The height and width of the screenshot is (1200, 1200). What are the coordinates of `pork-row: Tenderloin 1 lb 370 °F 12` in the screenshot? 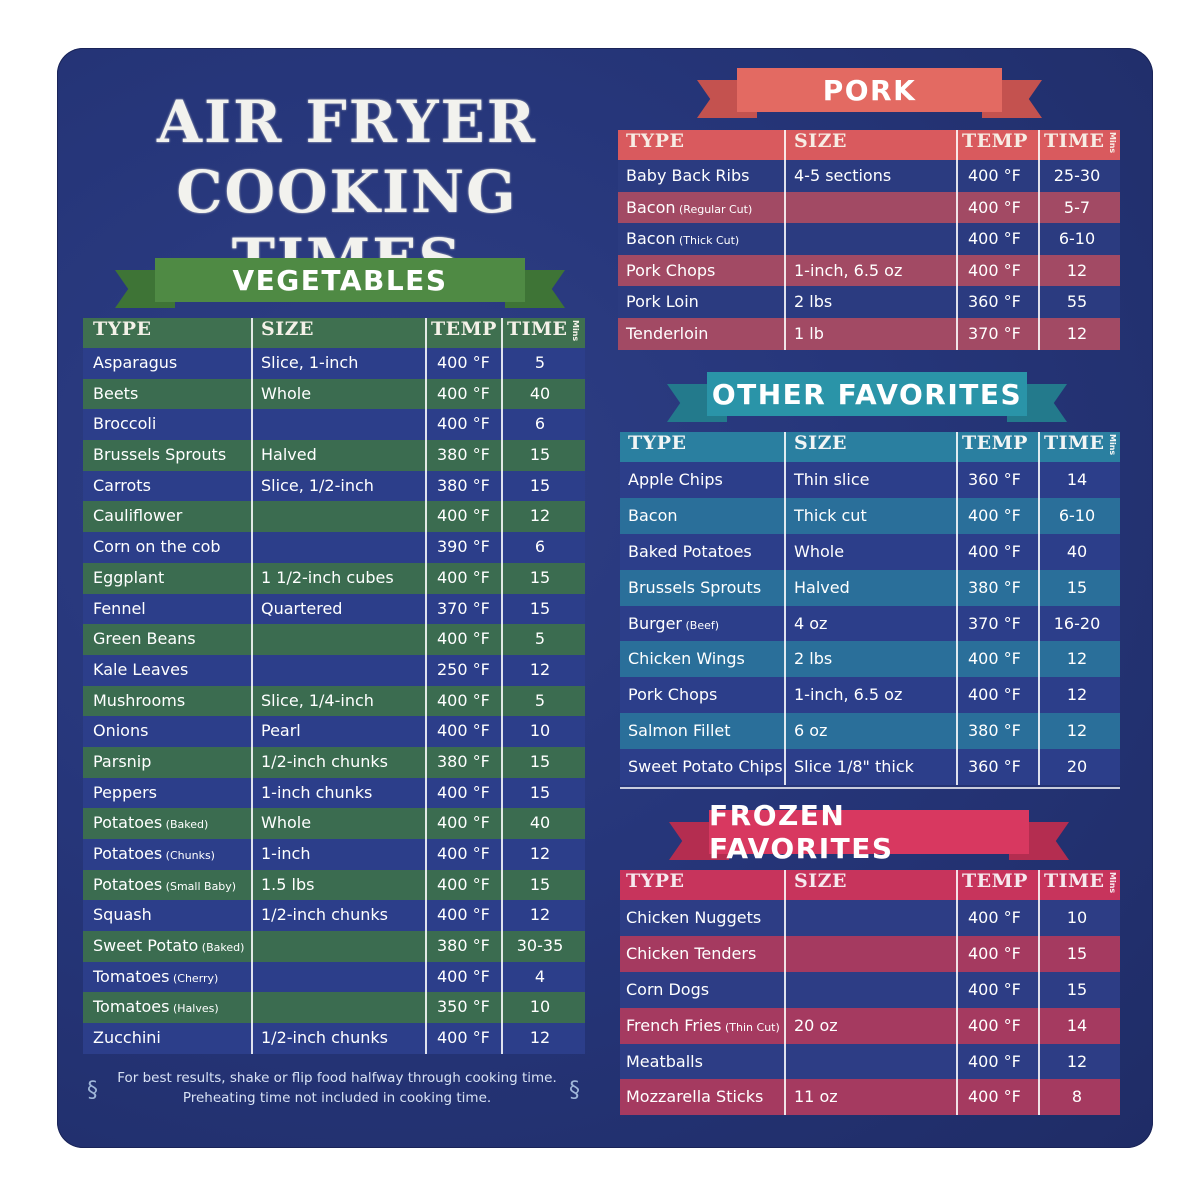 It's located at (869, 333).